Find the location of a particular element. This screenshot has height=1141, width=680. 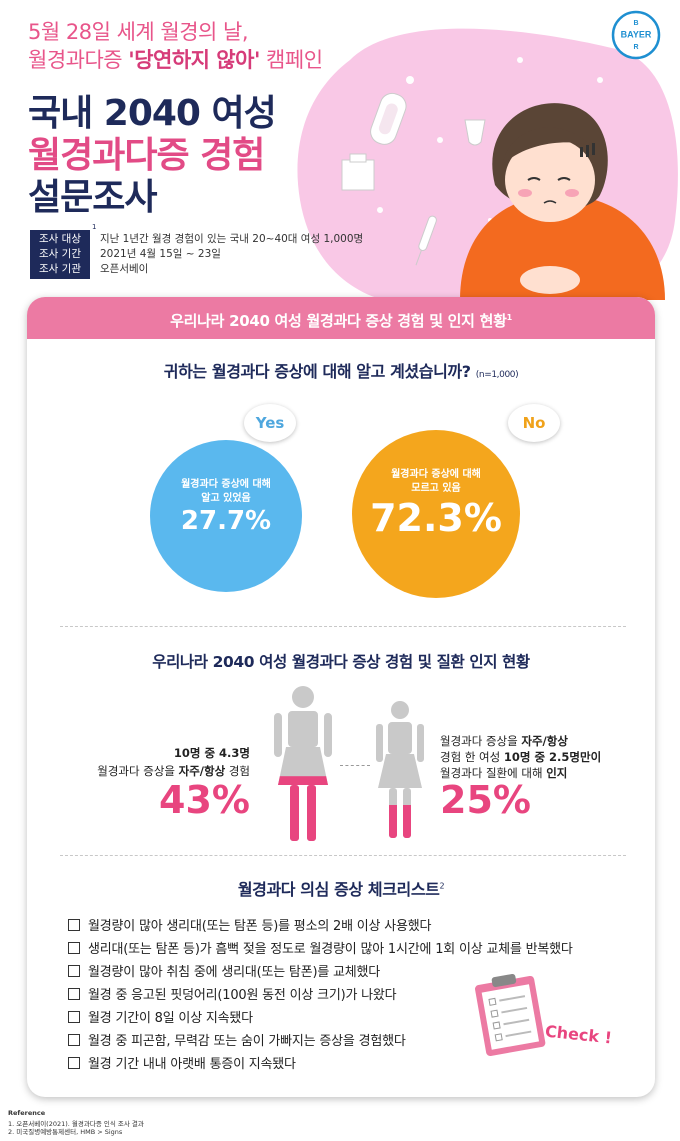

awareness-question: 귀하는 월경과다 증상에 대해 알고 계셨습니까? (n=1,000) is located at coordinates (341, 371).